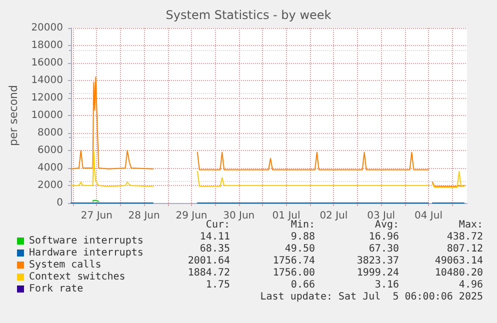 This screenshot has width=497, height=323. I want to click on y-axis-title: per second, so click(13, 115).